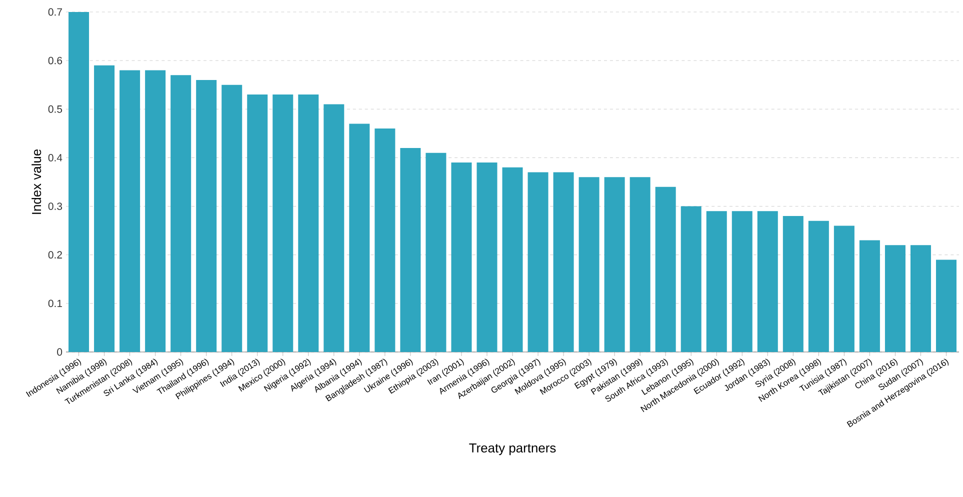  What do you see at coordinates (59, 352) in the screenshot?
I see `y-tick-label: 0` at bounding box center [59, 352].